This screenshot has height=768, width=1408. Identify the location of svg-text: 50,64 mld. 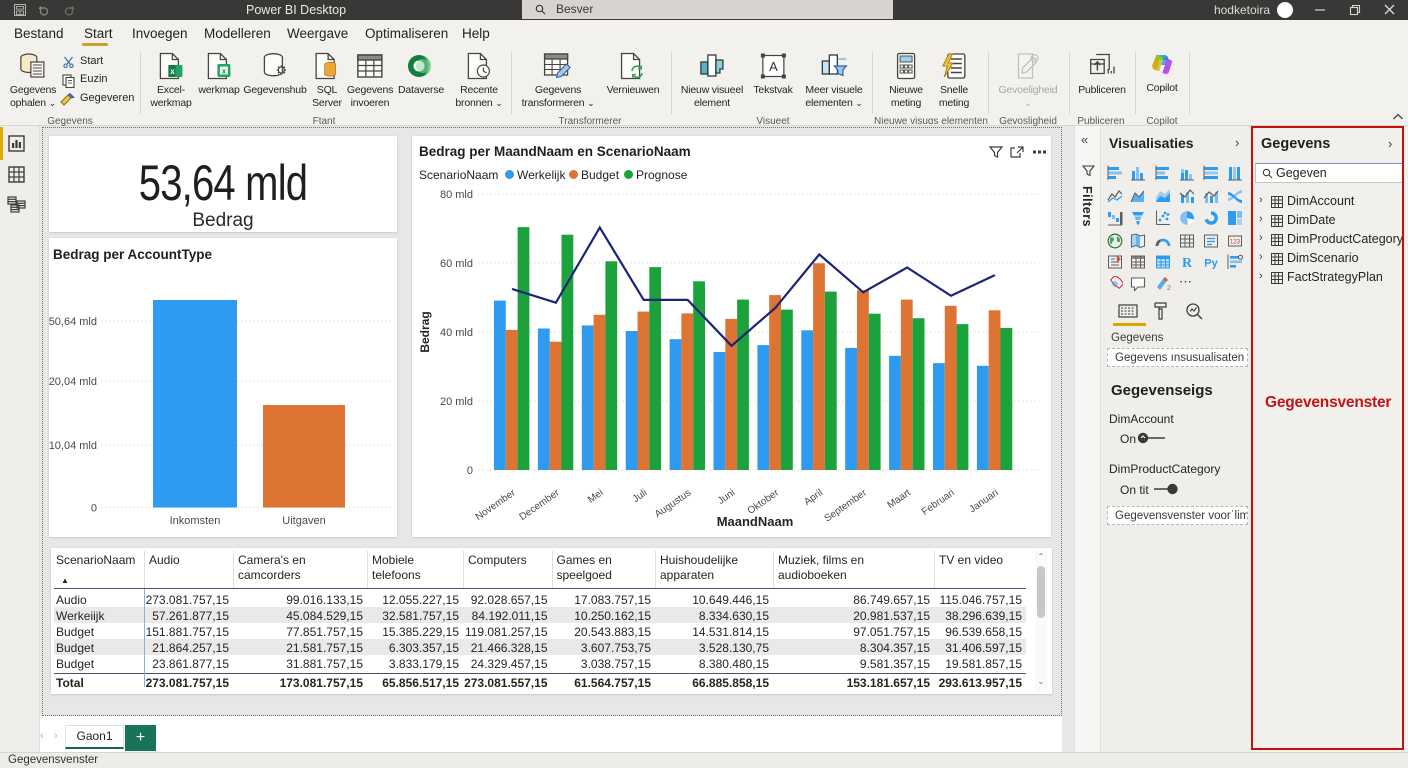
(73, 322).